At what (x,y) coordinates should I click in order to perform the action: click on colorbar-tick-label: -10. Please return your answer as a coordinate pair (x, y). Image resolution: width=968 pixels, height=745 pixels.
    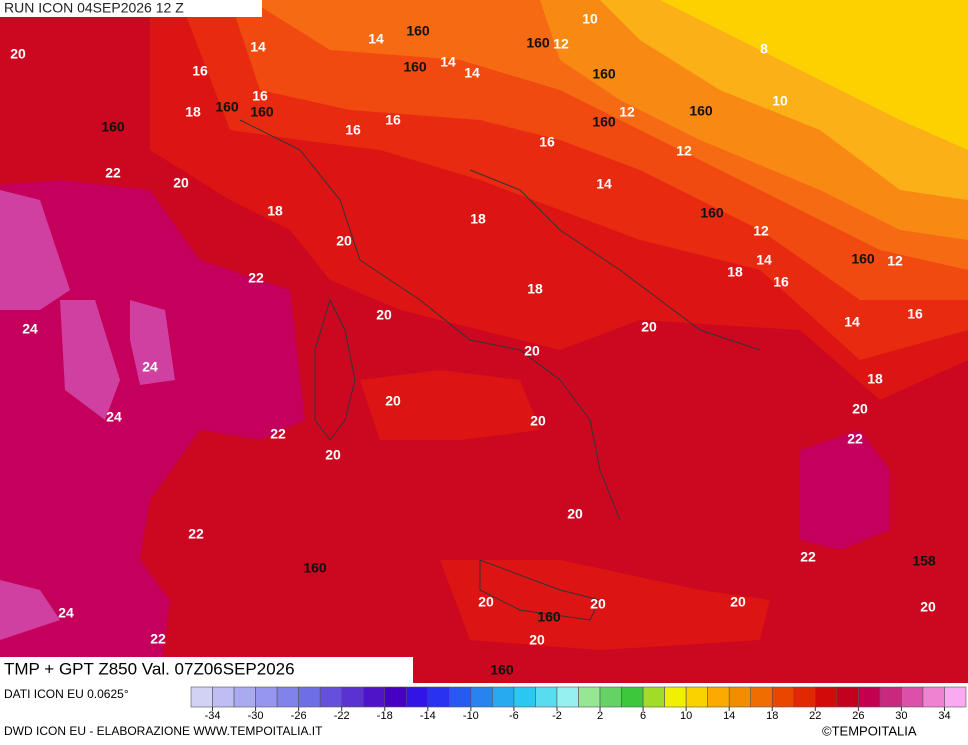
    Looking at the image, I should click on (471, 716).